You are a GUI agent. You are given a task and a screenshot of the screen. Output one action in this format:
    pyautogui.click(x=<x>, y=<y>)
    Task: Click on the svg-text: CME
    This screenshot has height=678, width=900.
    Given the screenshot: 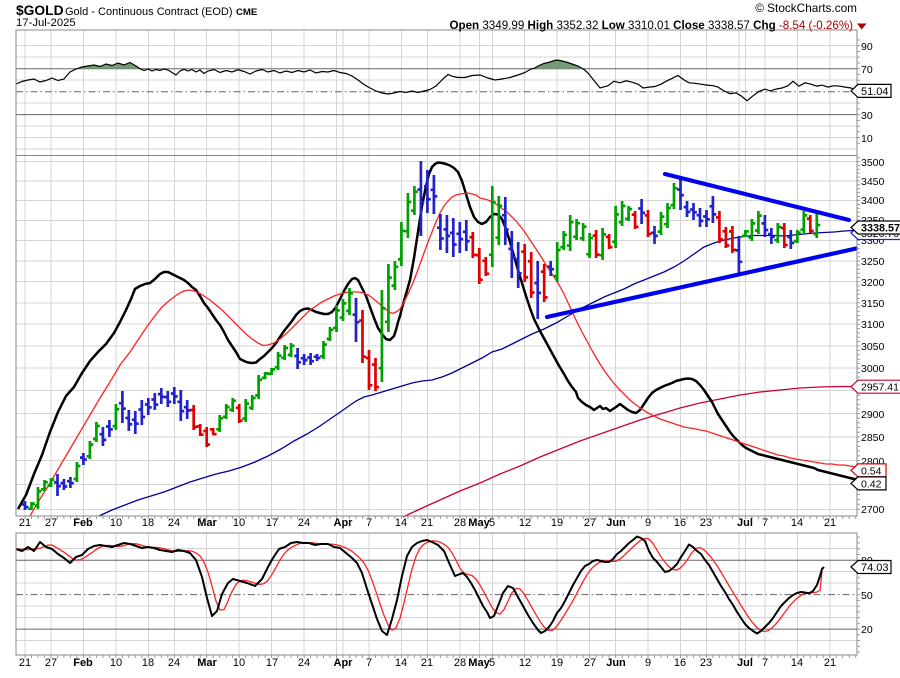 What is the action you would take?
    pyautogui.click(x=247, y=12)
    